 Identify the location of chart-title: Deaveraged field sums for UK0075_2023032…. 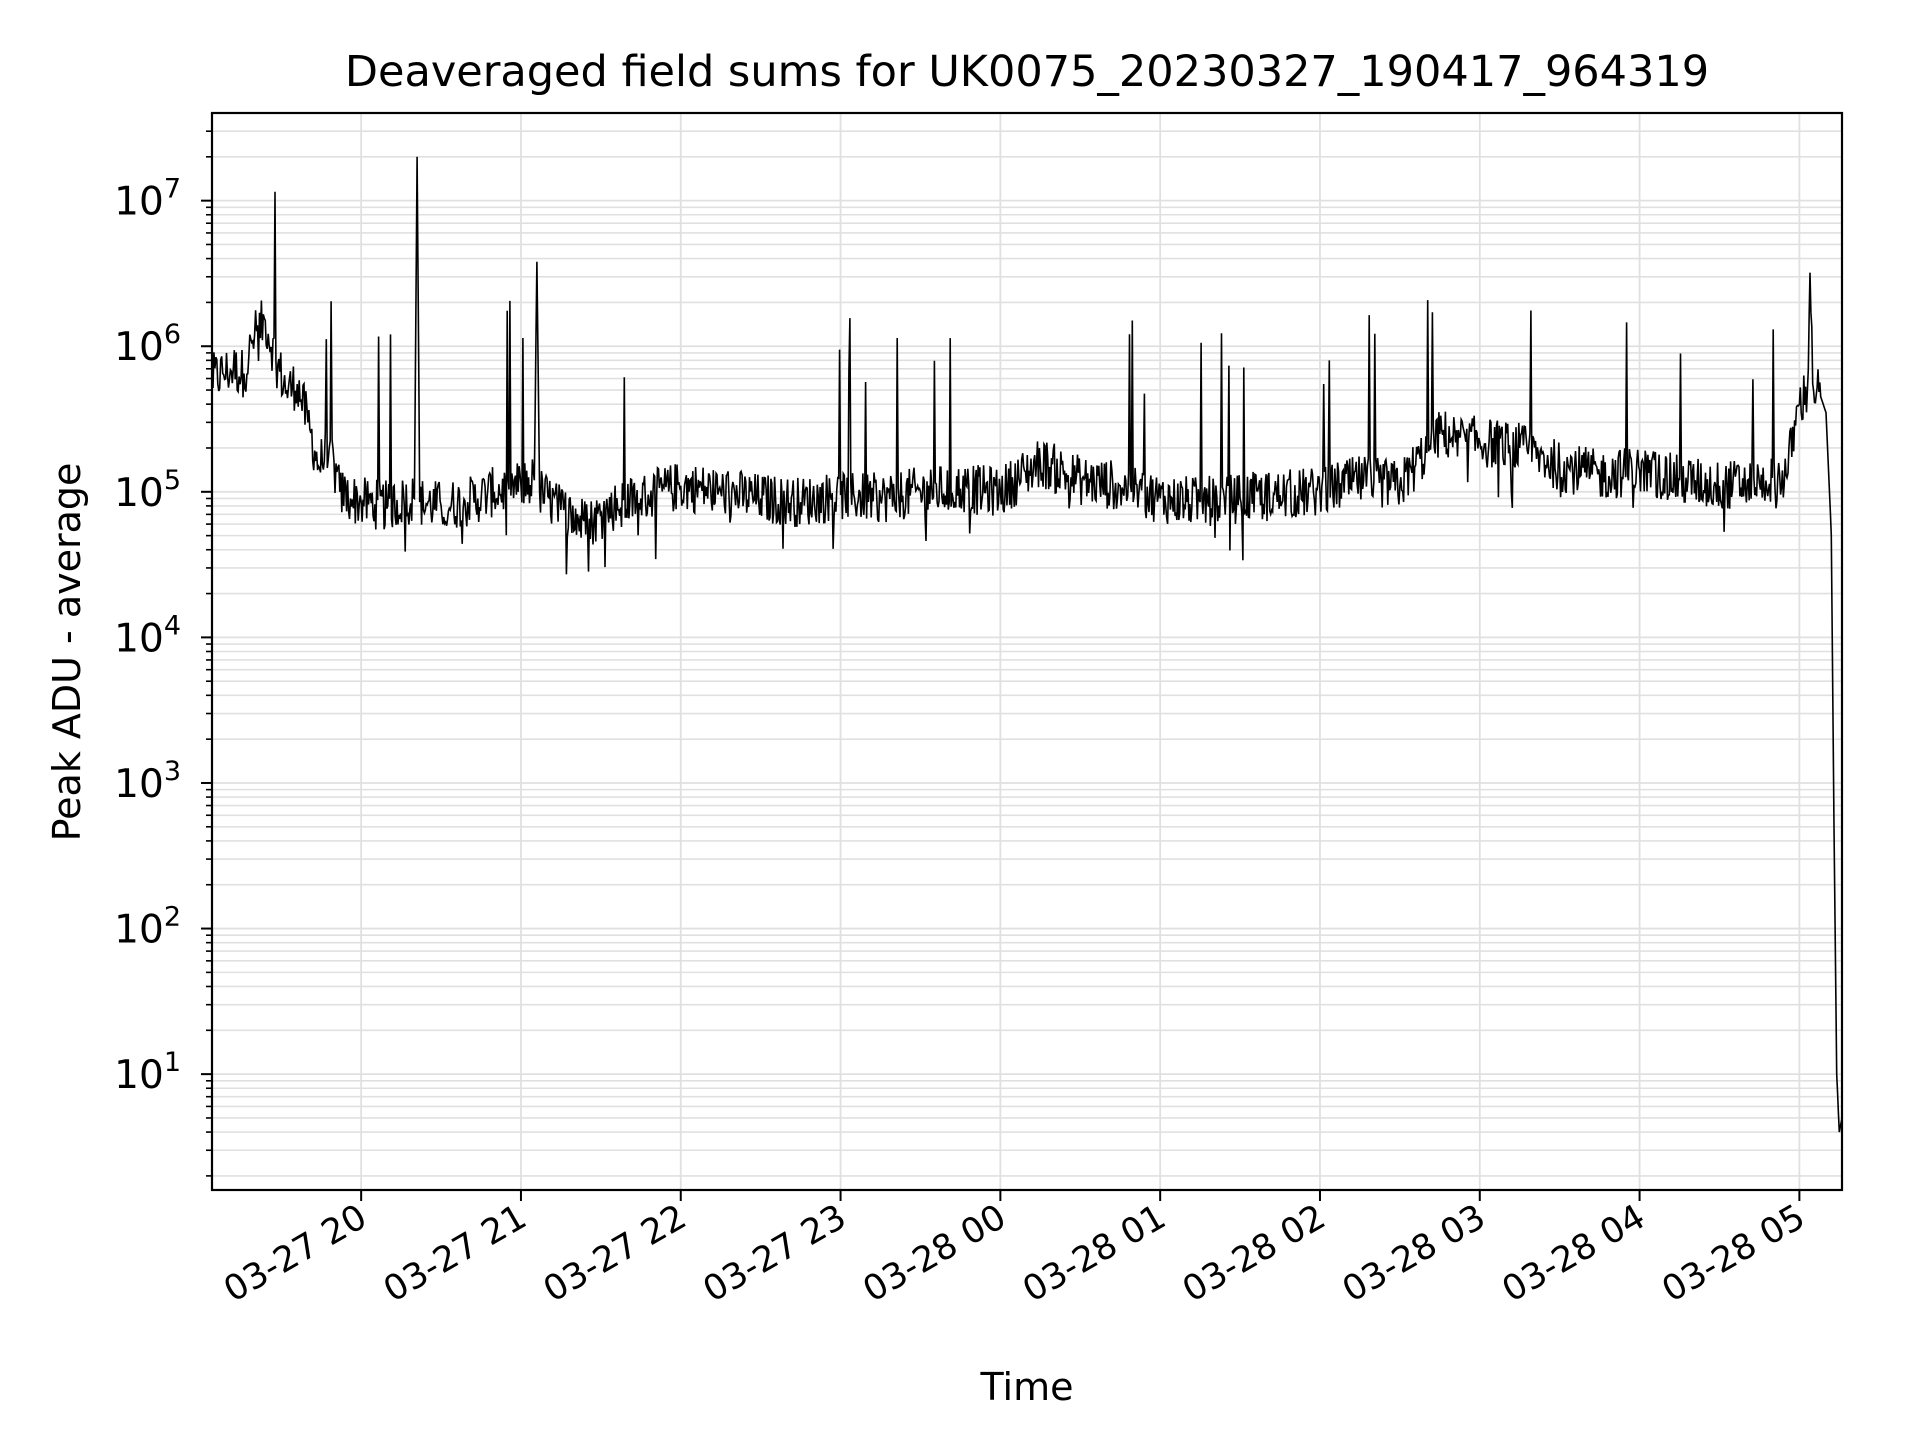
(1027, 72).